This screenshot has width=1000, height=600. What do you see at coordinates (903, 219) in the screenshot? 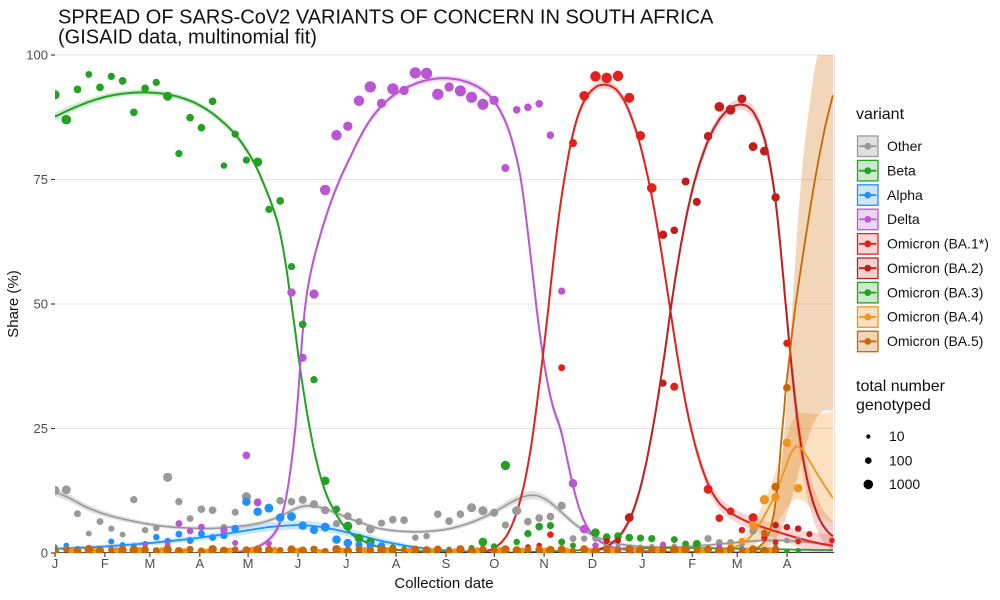
I see `svg-text: Delta` at bounding box center [903, 219].